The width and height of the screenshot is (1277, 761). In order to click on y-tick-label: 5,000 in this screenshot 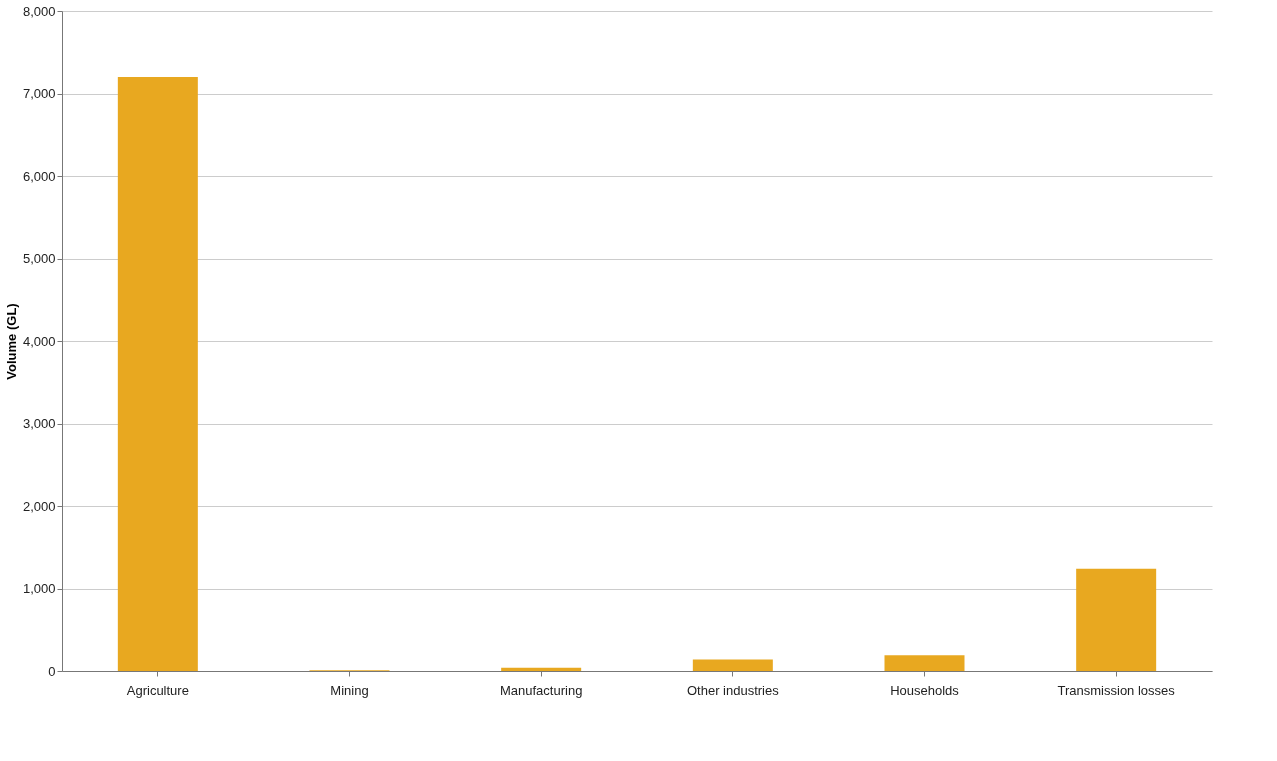, I will do `click(39, 258)`.